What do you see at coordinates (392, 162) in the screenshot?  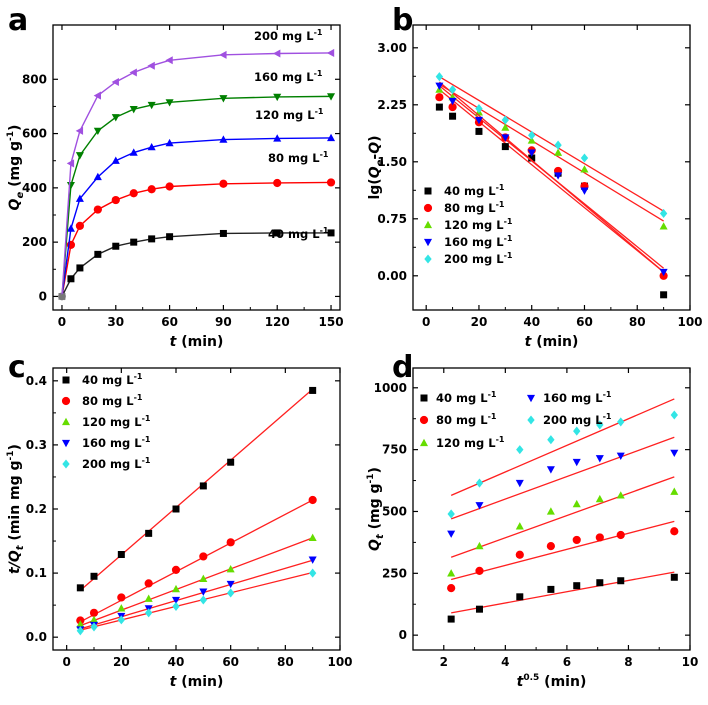 I see `y-tick-label: 1.50` at bounding box center [392, 162].